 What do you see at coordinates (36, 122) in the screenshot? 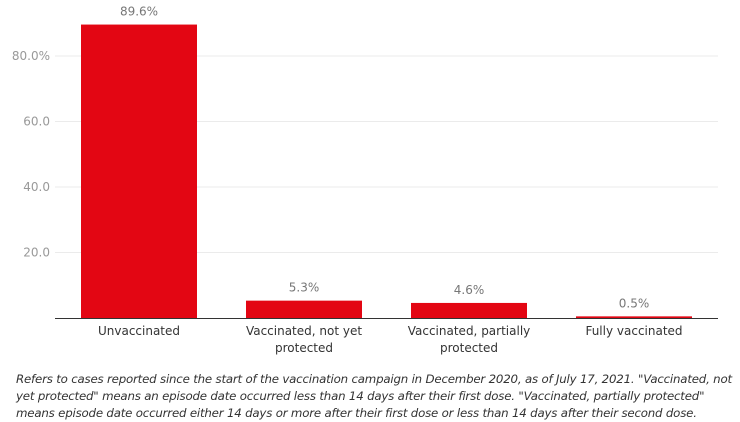
I see `y-tick-label: 60.0` at bounding box center [36, 122].